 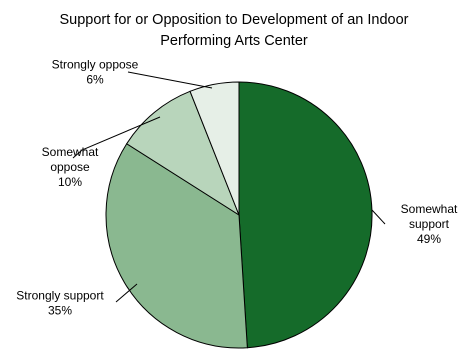 I want to click on data-label-percent: 49%, so click(x=429, y=239).